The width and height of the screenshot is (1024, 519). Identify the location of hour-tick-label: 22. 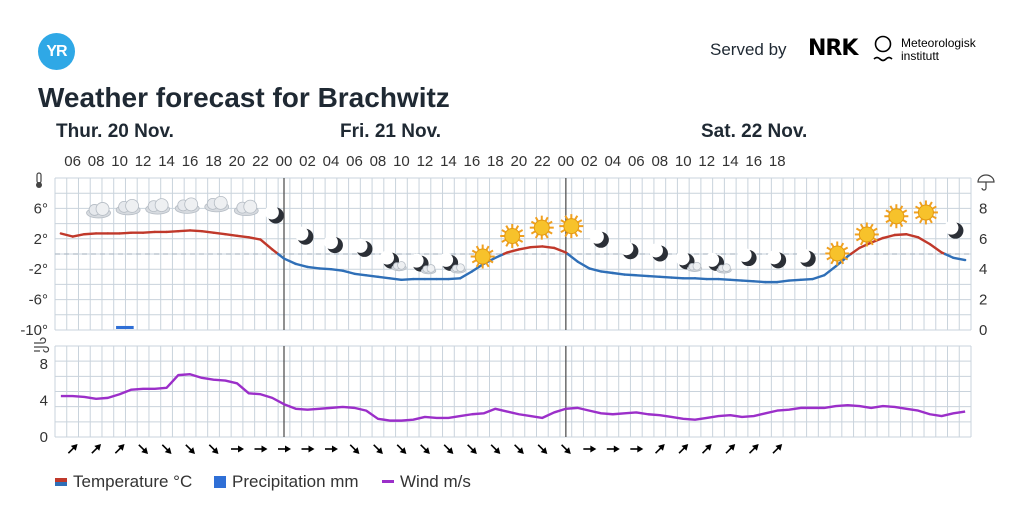
(260, 161).